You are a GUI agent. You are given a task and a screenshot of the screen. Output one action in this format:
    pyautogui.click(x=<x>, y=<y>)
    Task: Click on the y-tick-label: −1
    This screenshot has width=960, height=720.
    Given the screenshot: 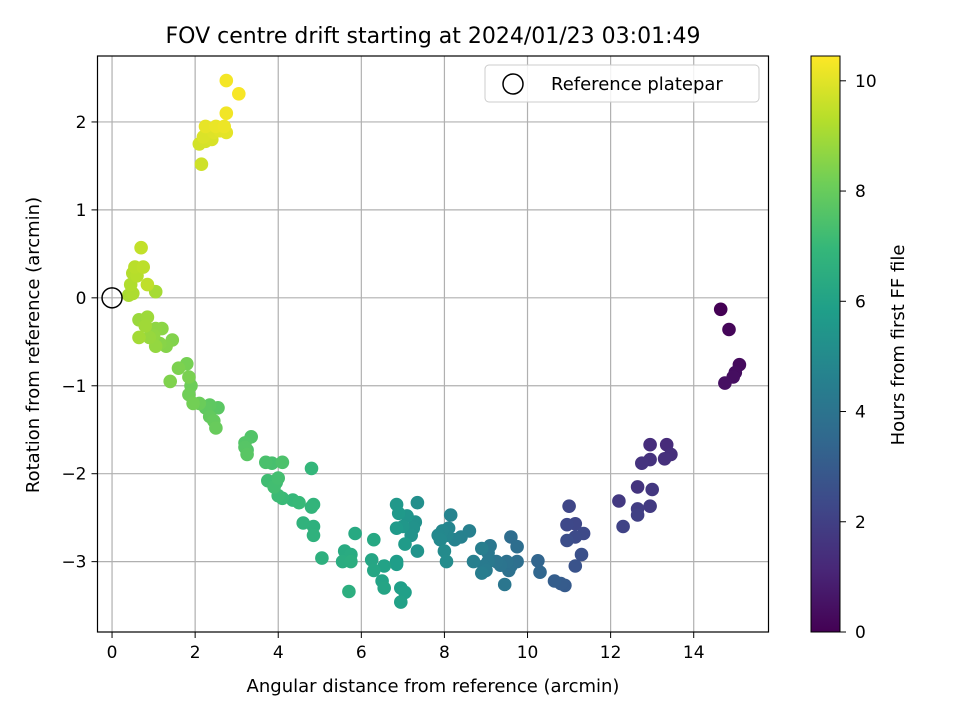 What is the action you would take?
    pyautogui.click(x=73, y=387)
    